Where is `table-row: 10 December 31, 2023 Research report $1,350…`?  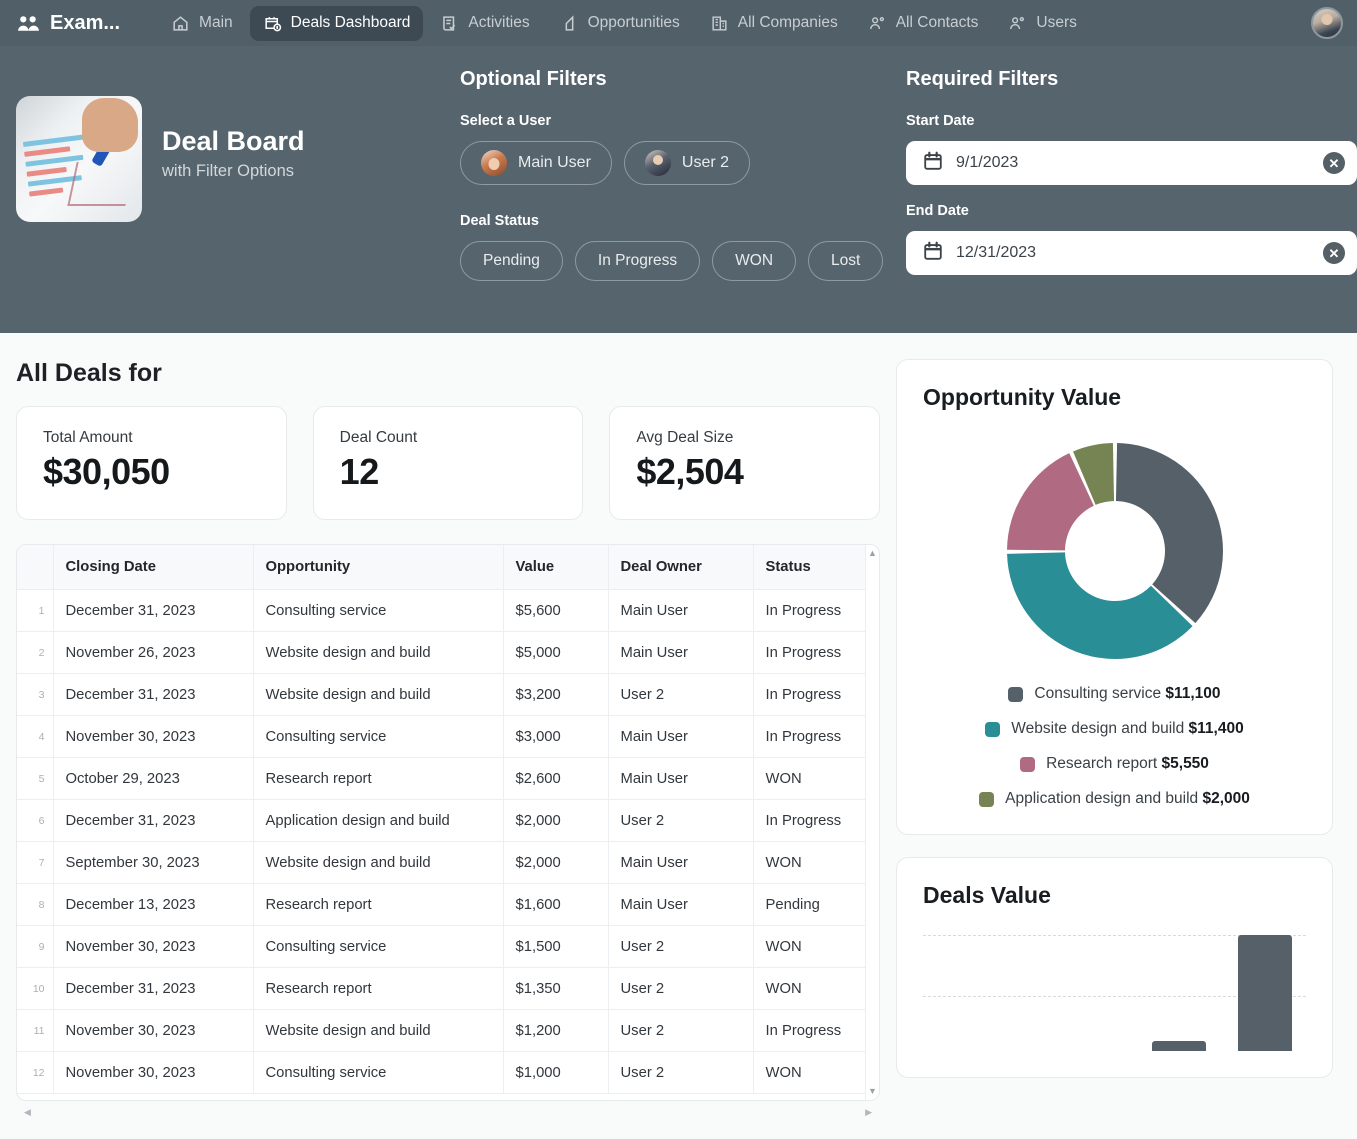
table-row: 10 December 31, 2023 Research report $1,350… is located at coordinates (448, 988).